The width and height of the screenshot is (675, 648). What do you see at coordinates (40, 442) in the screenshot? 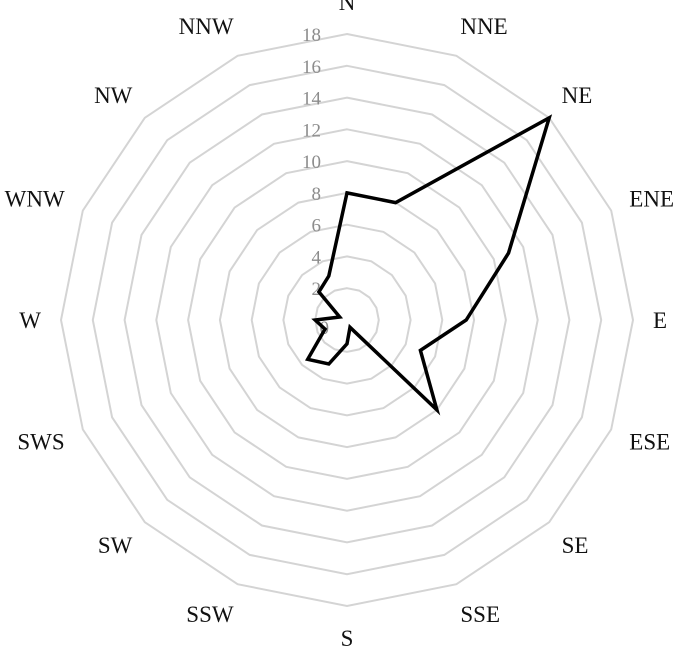
I see `category-label-sws: SWS` at bounding box center [40, 442].